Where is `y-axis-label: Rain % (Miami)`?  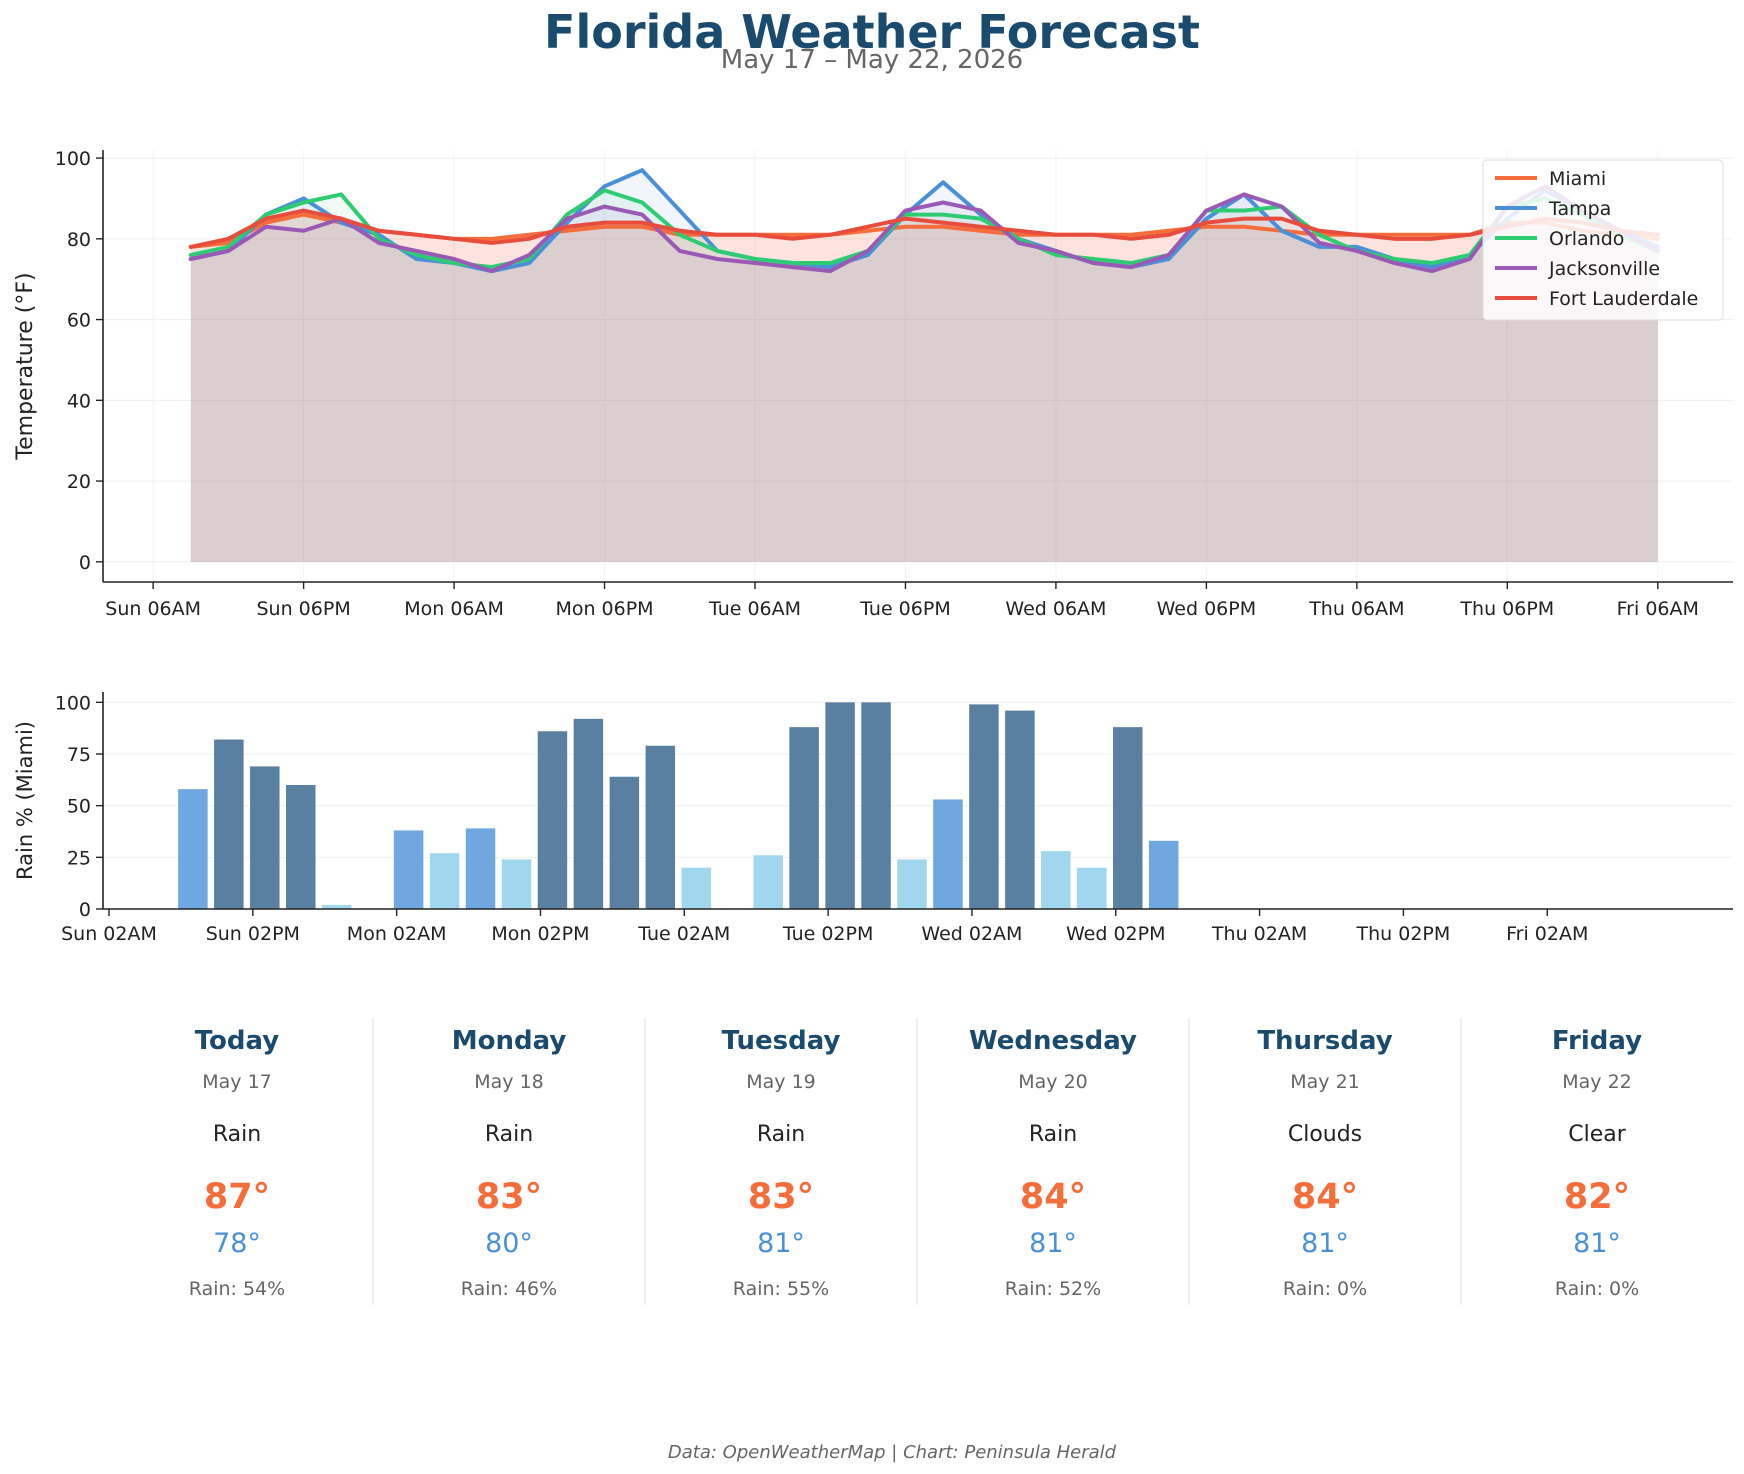
y-axis-label: Rain % (Miami) is located at coordinates (25, 800).